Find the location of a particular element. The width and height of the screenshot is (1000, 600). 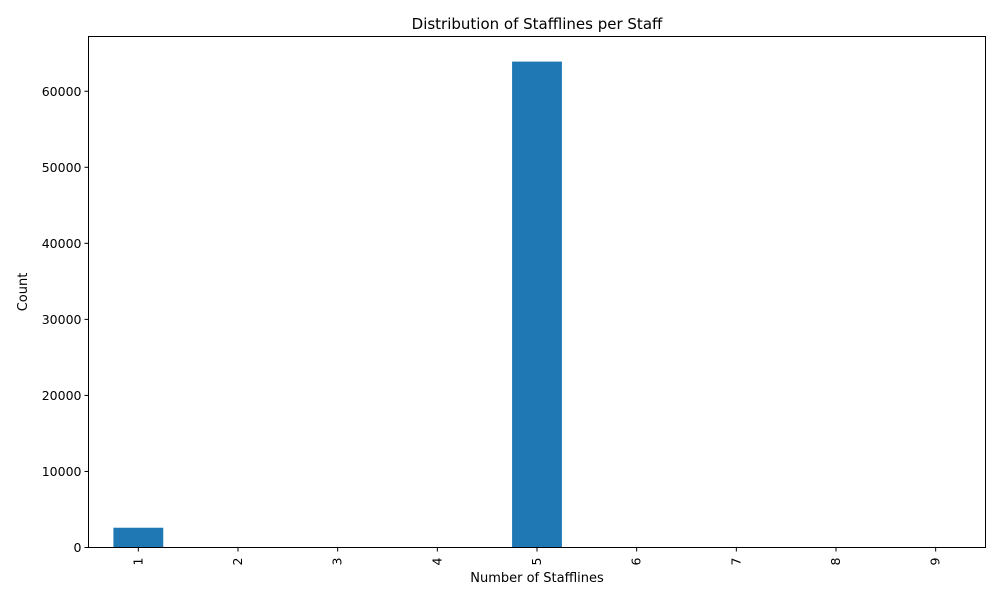

y-axis-ticks: 0 10000 20000 30000 40000 50000 60000 is located at coordinates (65, 319).